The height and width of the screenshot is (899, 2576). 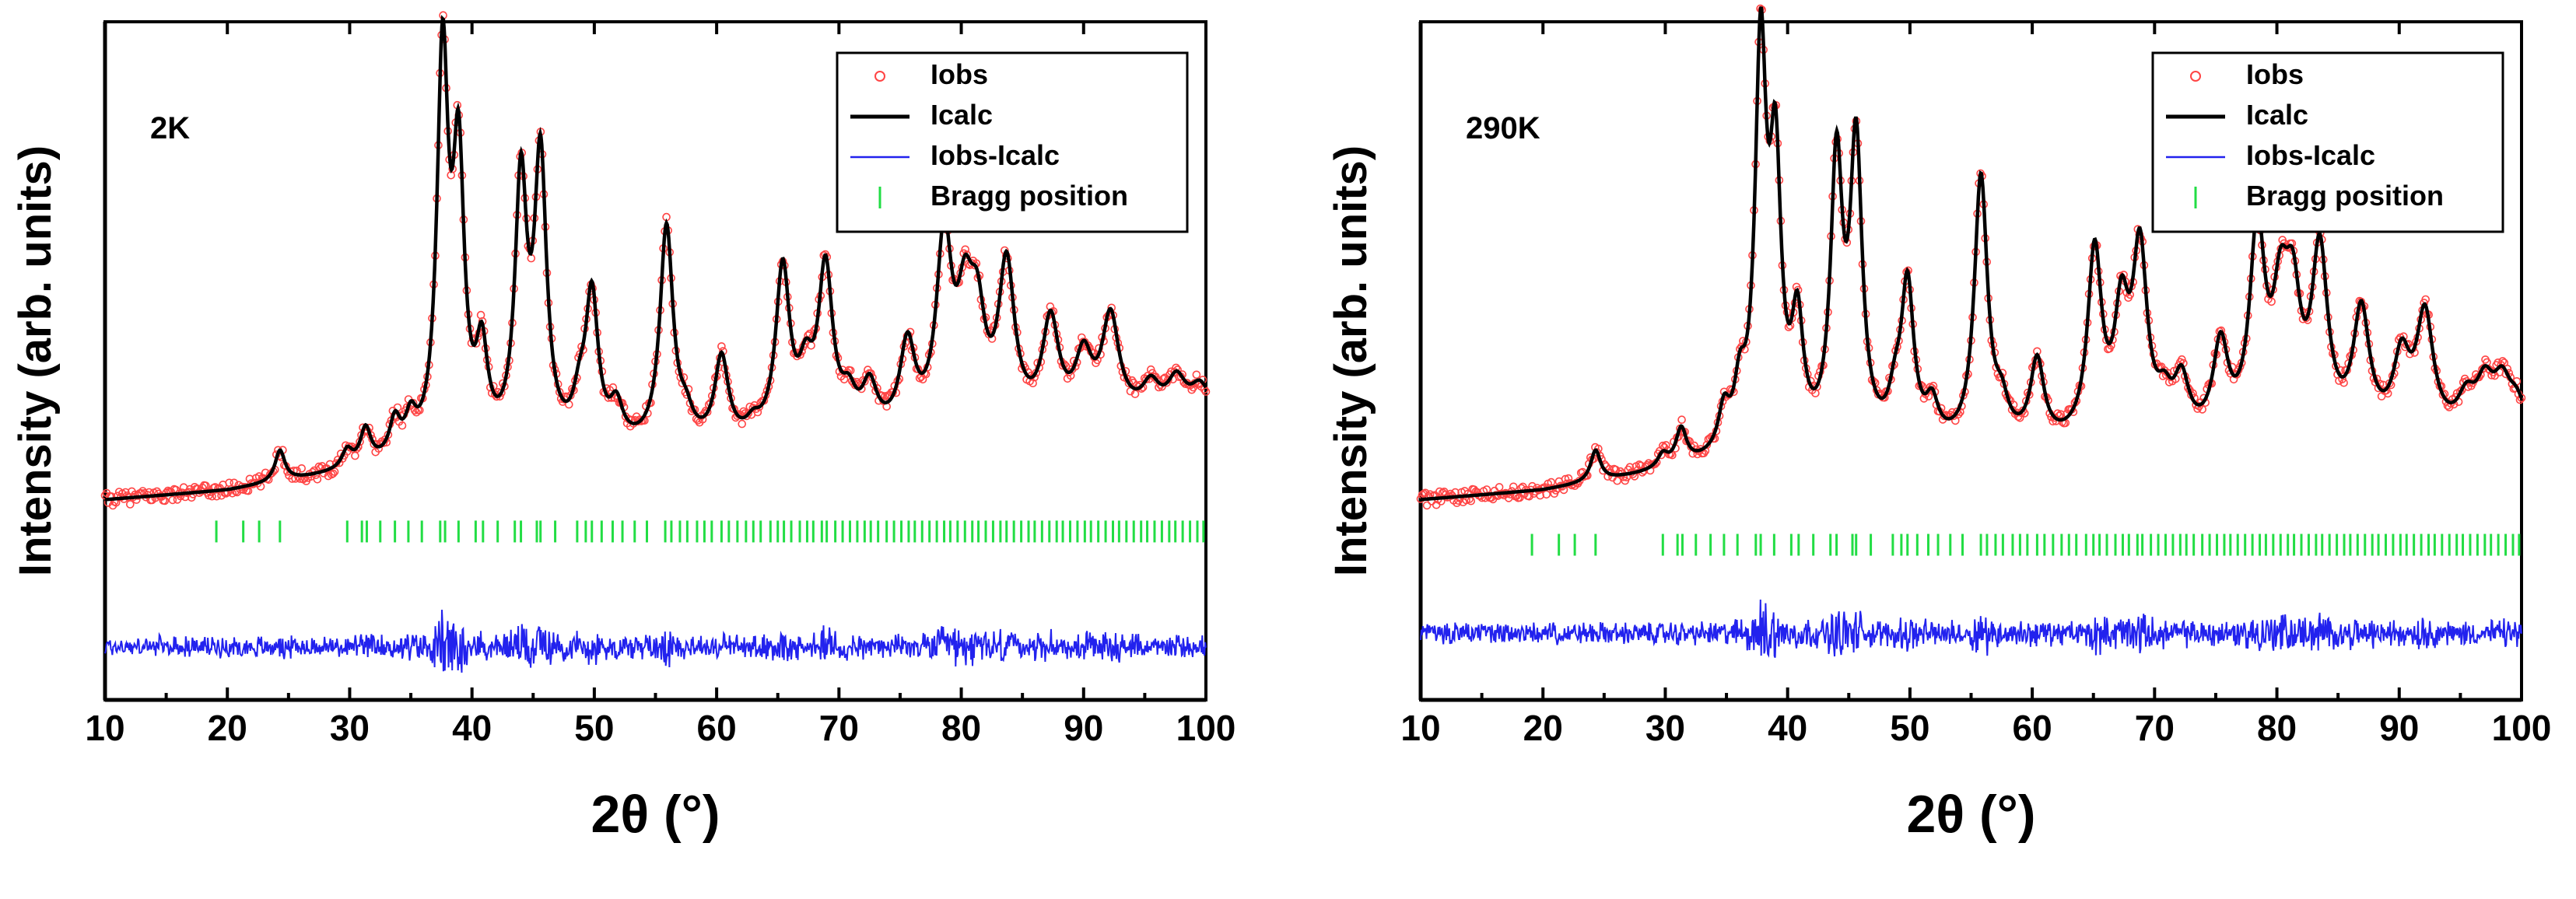 I want to click on temperature-label: 2K, so click(x=170, y=128).